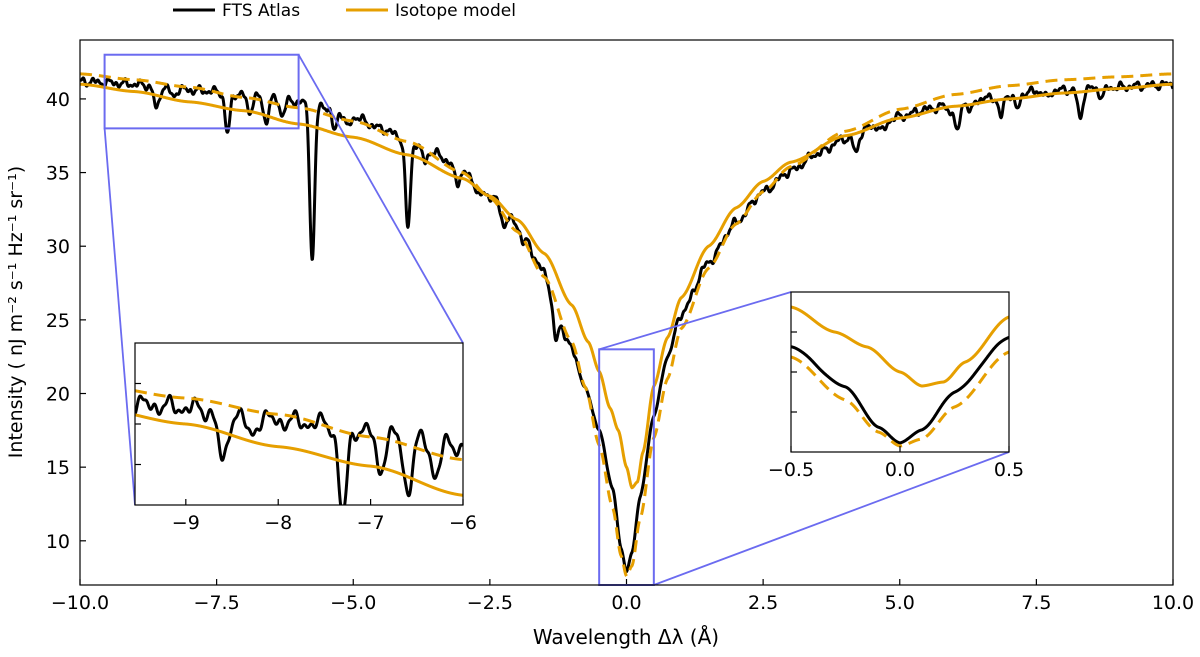  What do you see at coordinates (1009, 470) in the screenshot?
I see `right-inset-x-tick-label: 0.5` at bounding box center [1009, 470].